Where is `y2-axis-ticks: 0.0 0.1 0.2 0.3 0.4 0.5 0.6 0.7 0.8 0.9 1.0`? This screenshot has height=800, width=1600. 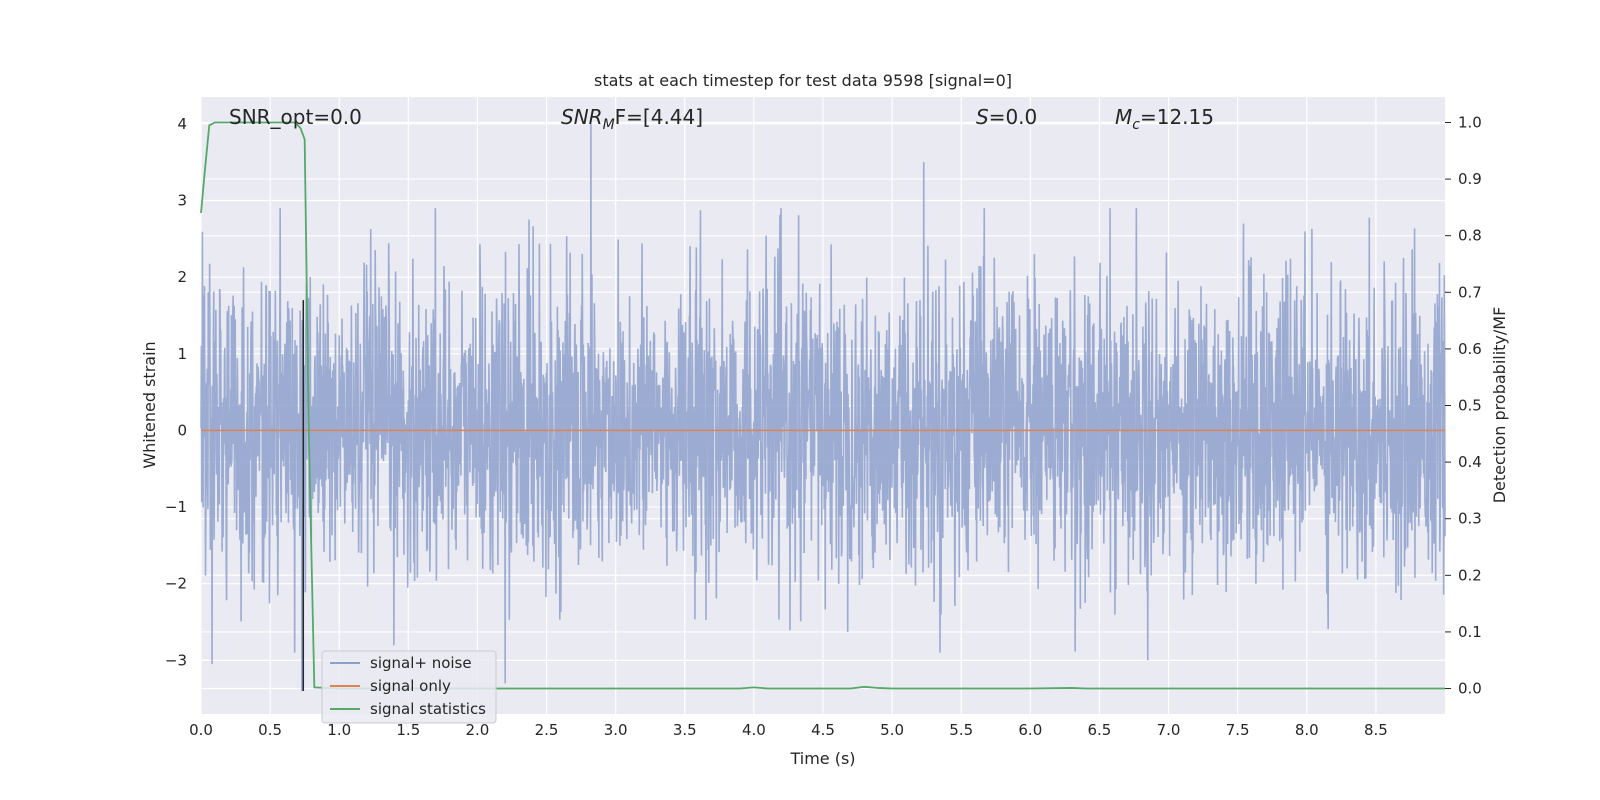 y2-axis-ticks: 0.0 0.1 0.2 0.3 0.4 0.5 0.6 0.7 0.8 0.9 1.0 is located at coordinates (1463, 405).